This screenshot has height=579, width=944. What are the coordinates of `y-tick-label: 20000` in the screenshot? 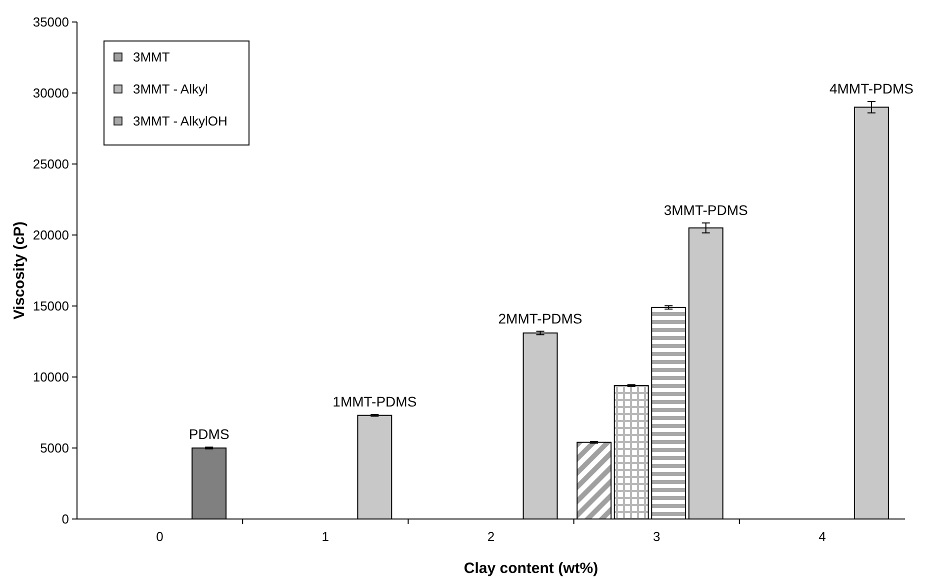 It's located at (50, 235).